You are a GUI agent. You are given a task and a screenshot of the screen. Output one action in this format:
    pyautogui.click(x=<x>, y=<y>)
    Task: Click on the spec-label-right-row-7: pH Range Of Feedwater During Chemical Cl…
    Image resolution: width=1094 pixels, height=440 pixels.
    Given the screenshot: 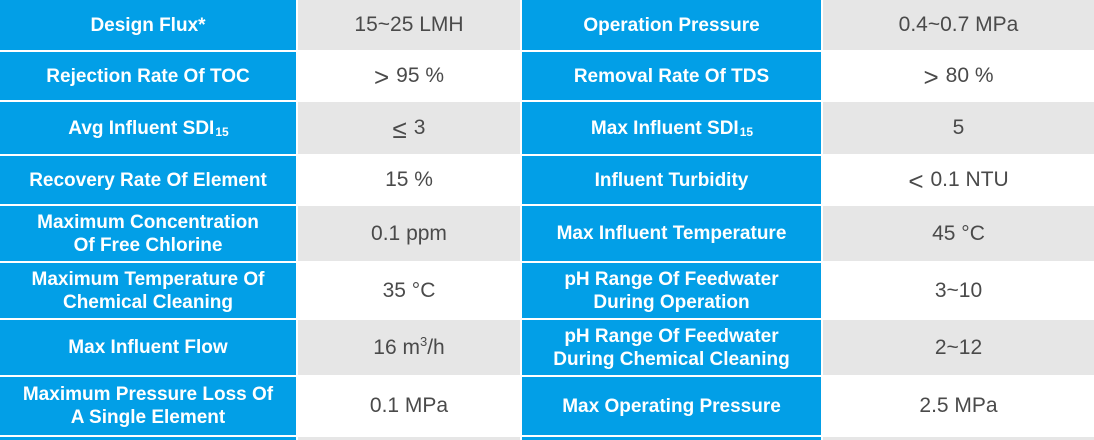 What is the action you would take?
    pyautogui.click(x=671, y=347)
    